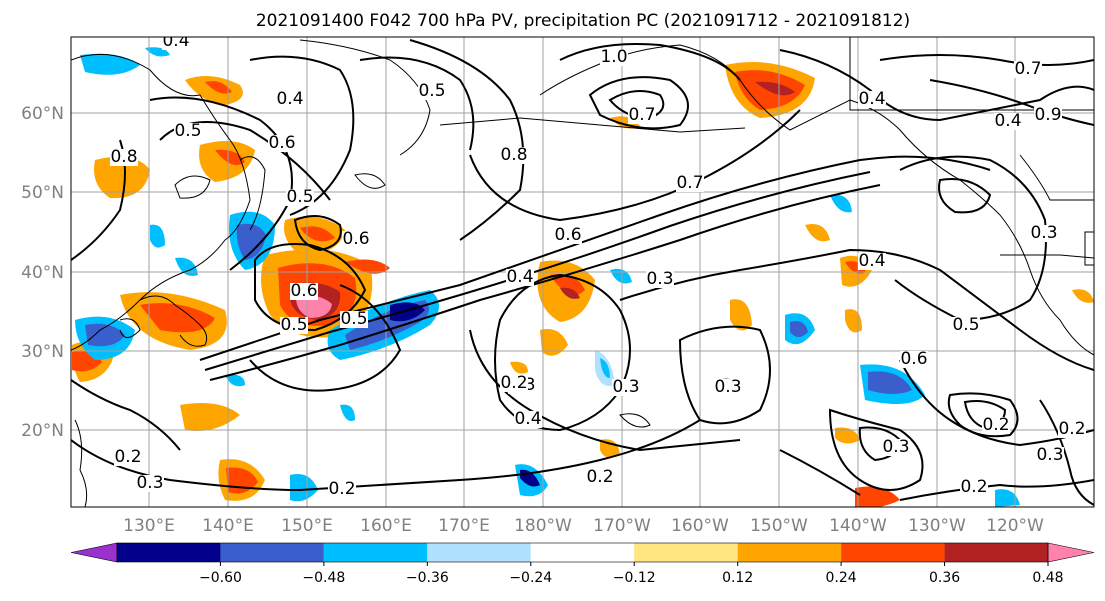  I want to click on colorbar-tick-label: −0.24, so click(530, 578).